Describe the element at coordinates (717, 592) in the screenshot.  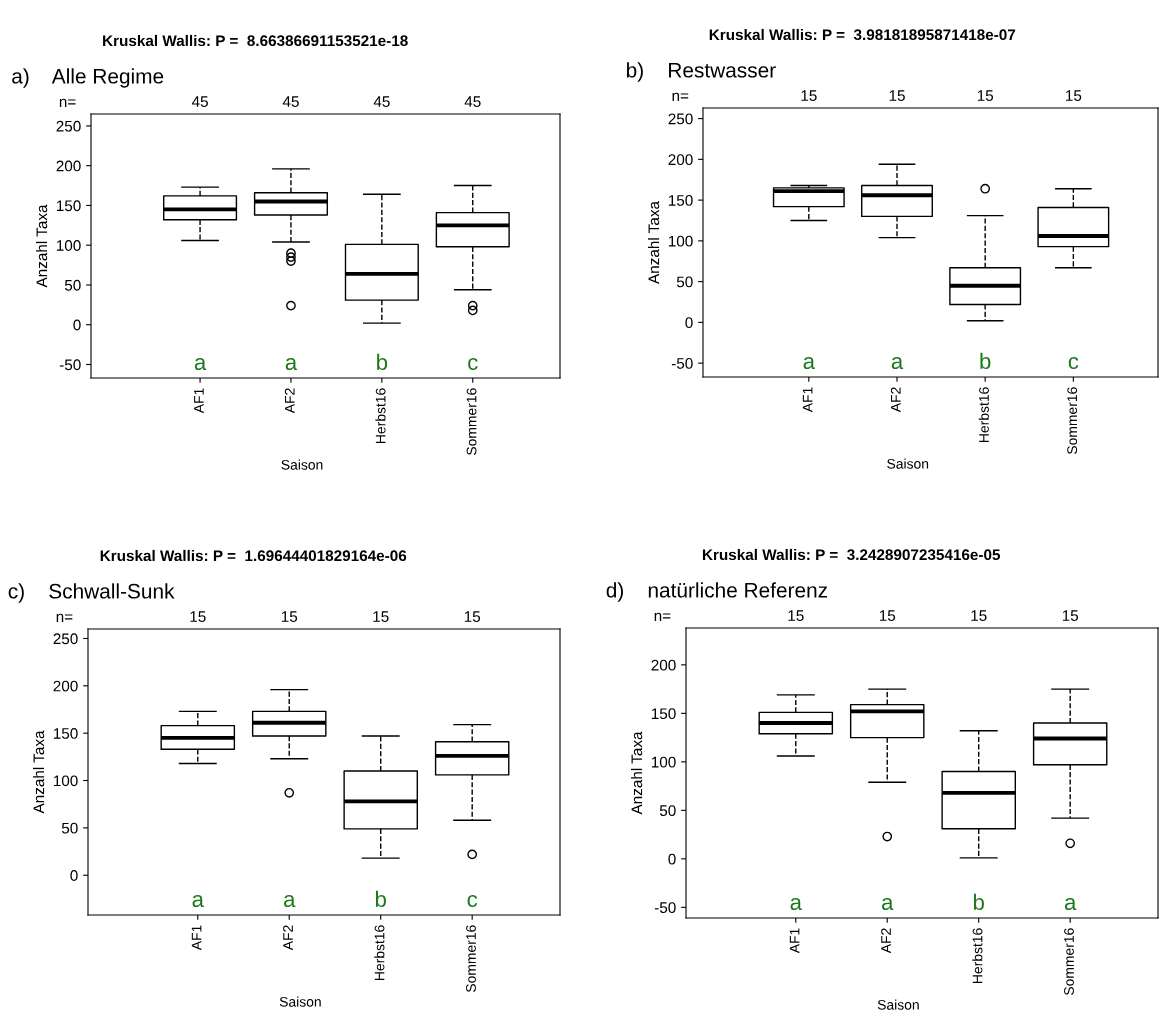
I see `chart-subtitle: d) natürliche Referenz` at that location.